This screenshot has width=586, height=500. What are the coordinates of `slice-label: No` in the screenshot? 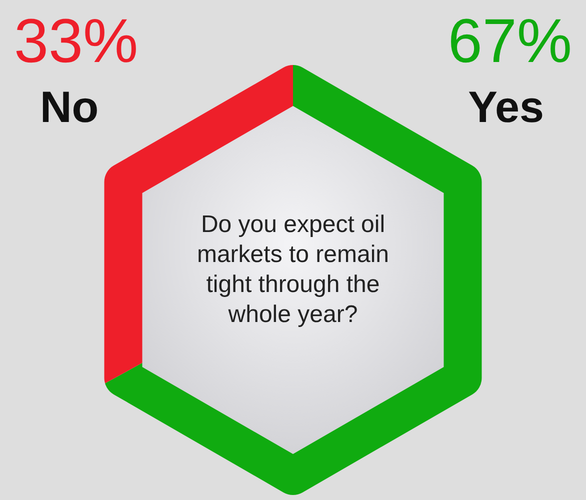 It's located at (69, 107).